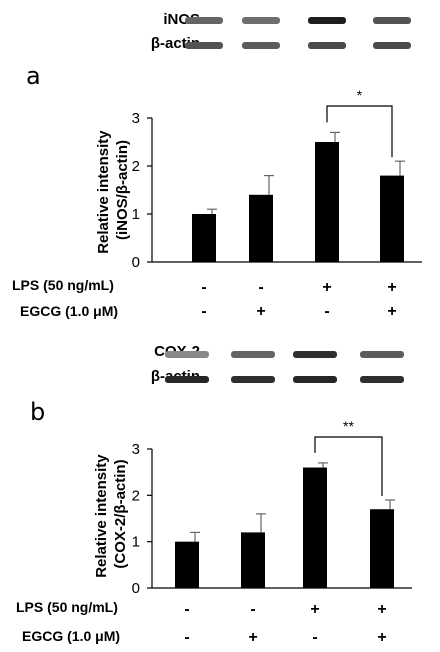  I want to click on significance-label: **, so click(348, 426).